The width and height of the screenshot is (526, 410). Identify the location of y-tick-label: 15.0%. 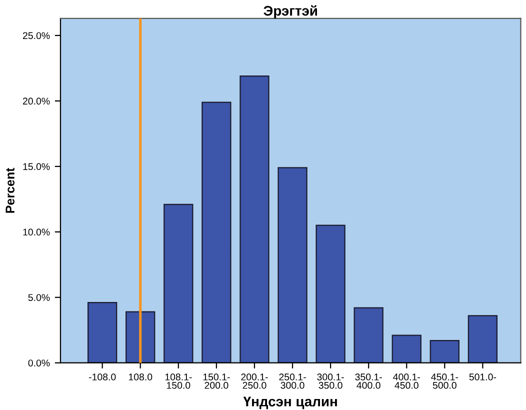
(36, 166).